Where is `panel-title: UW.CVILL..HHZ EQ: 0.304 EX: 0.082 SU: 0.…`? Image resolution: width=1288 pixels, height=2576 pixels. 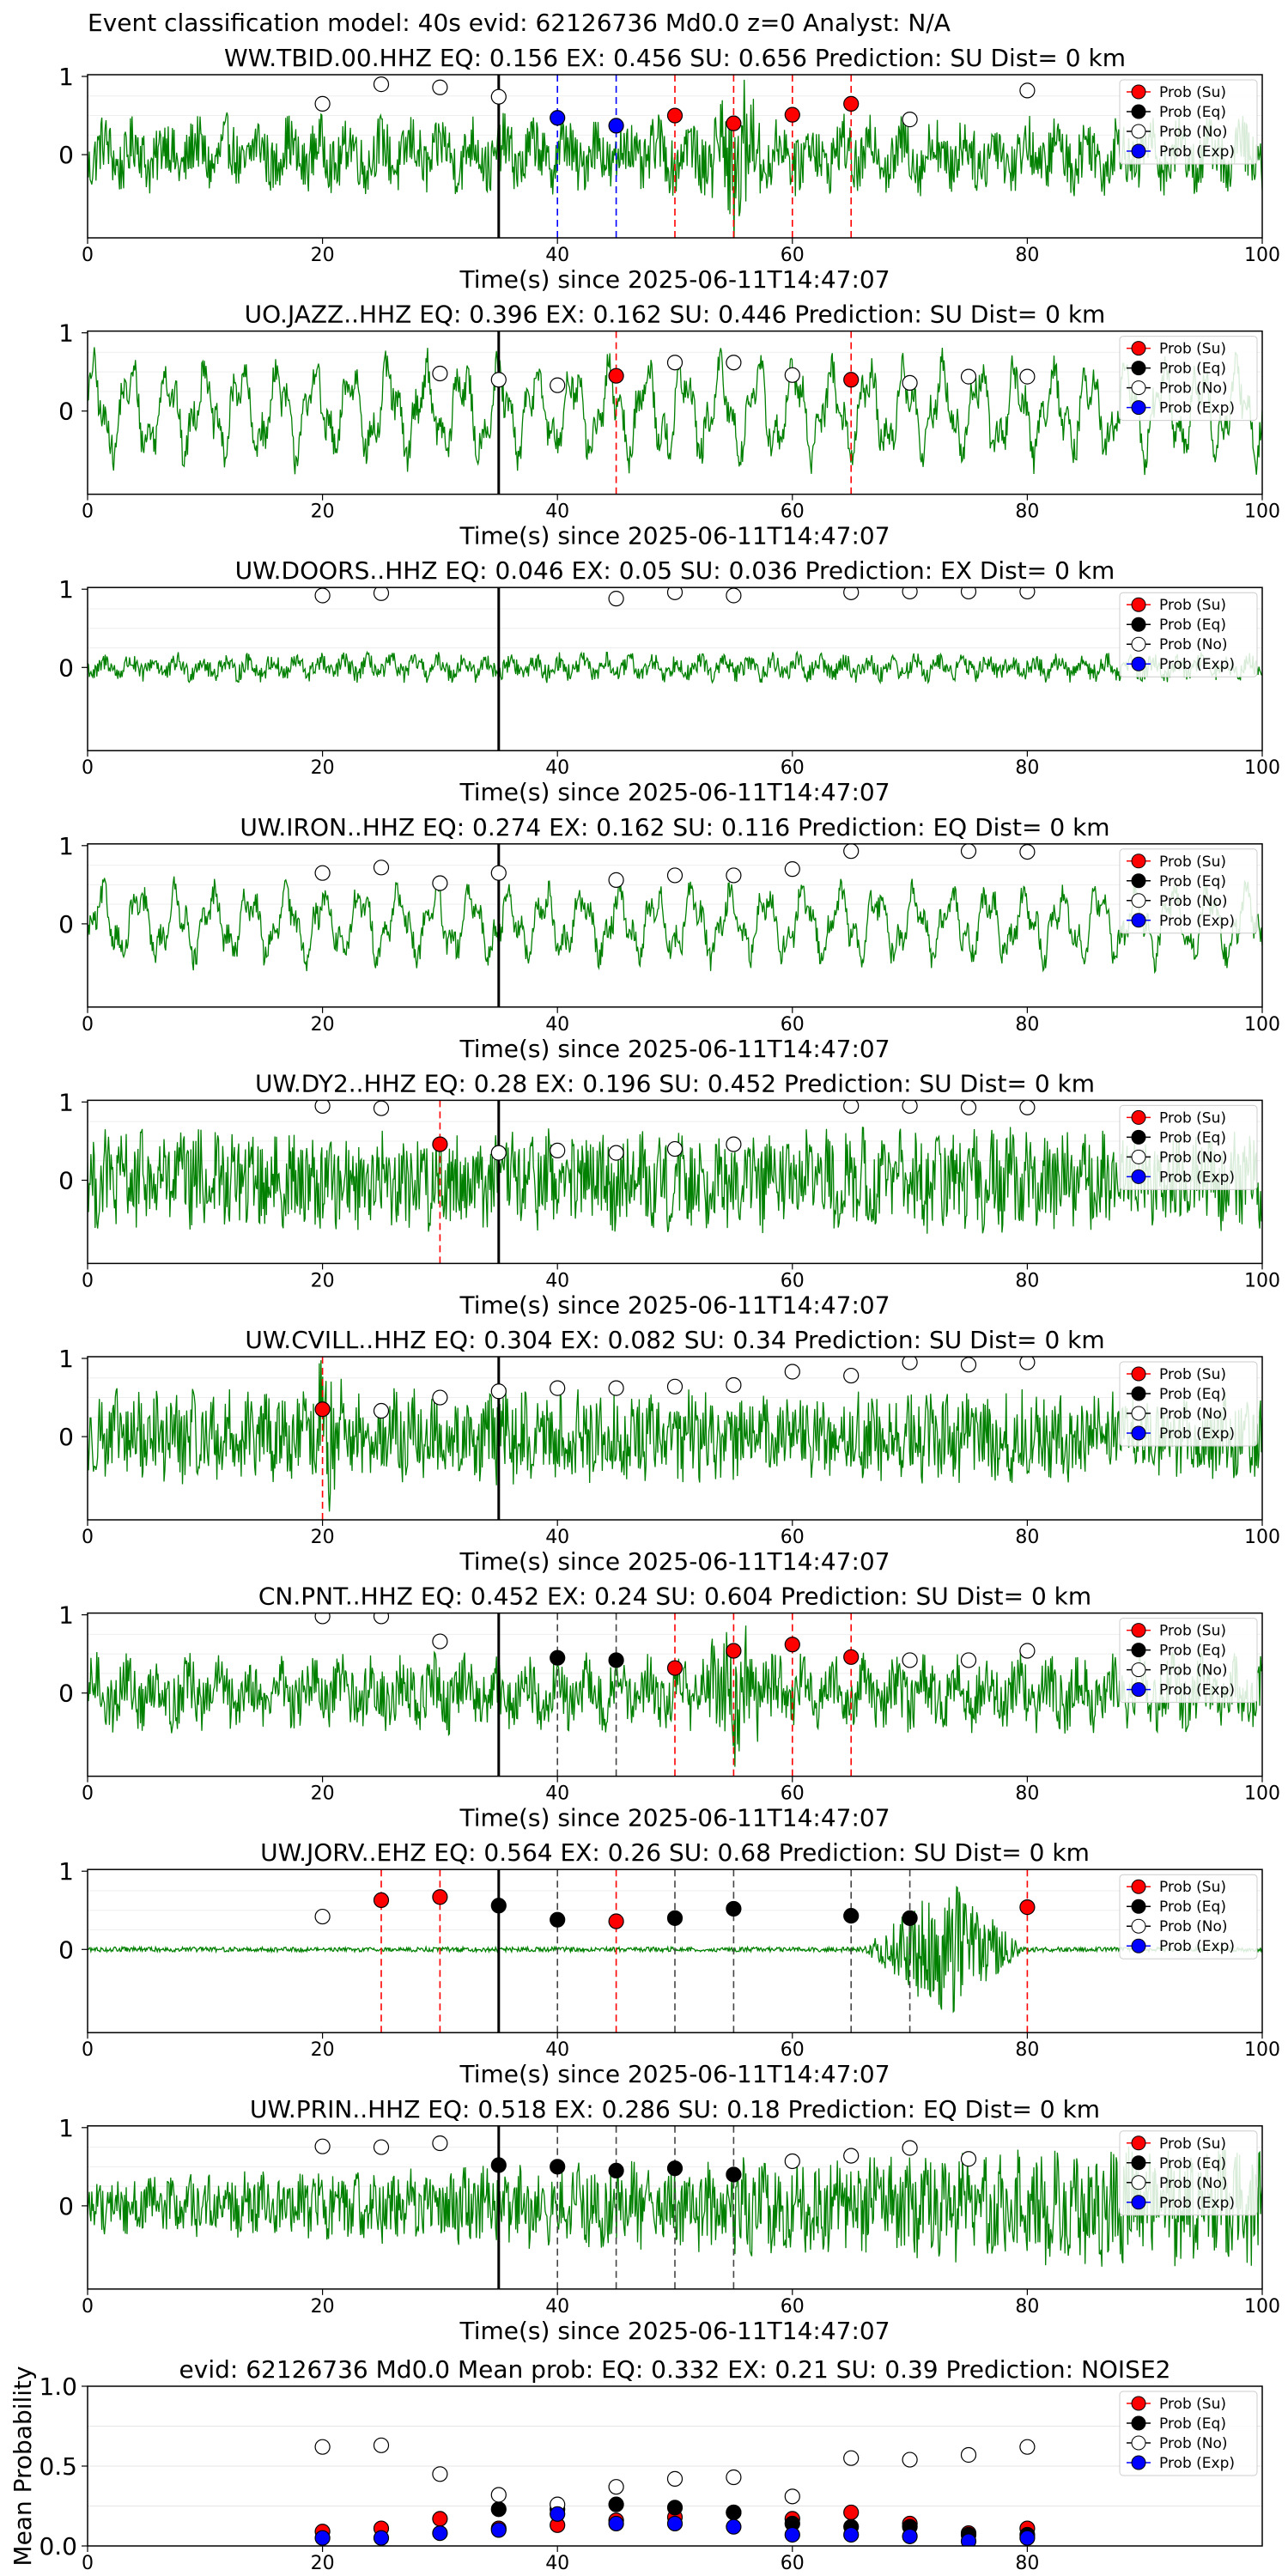 panel-title: UW.CVILL..HHZ EQ: 0.304 EX: 0.082 SU: 0.… is located at coordinates (674, 1340).